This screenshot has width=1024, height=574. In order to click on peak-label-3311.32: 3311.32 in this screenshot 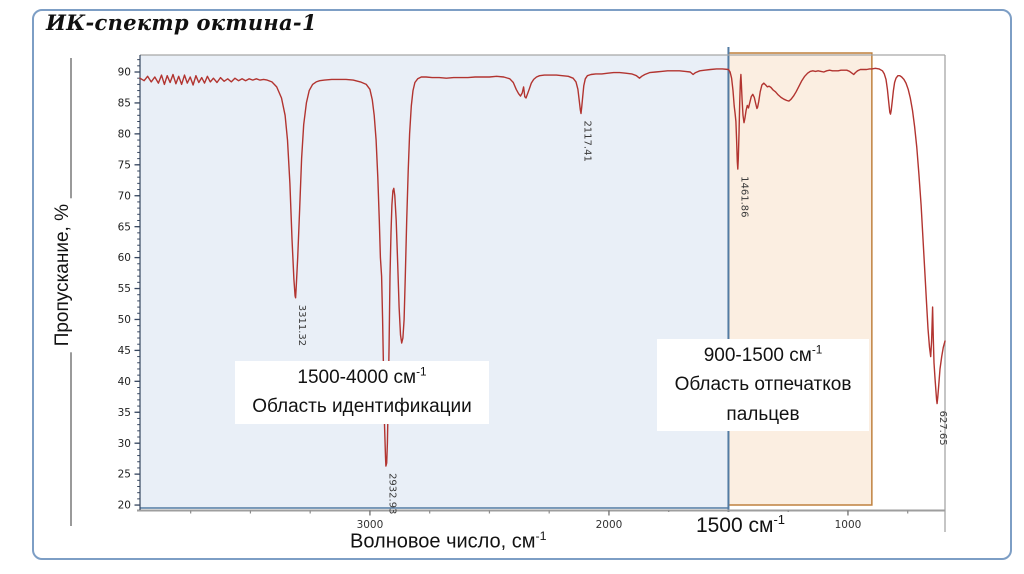, I will do `click(301, 325)`.